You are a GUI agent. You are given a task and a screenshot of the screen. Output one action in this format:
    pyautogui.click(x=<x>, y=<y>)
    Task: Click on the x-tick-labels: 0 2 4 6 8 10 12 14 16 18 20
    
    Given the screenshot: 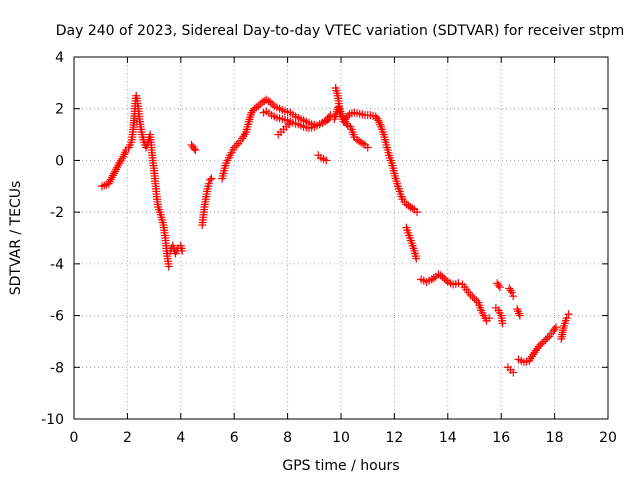 What is the action you would take?
    pyautogui.click(x=343, y=438)
    